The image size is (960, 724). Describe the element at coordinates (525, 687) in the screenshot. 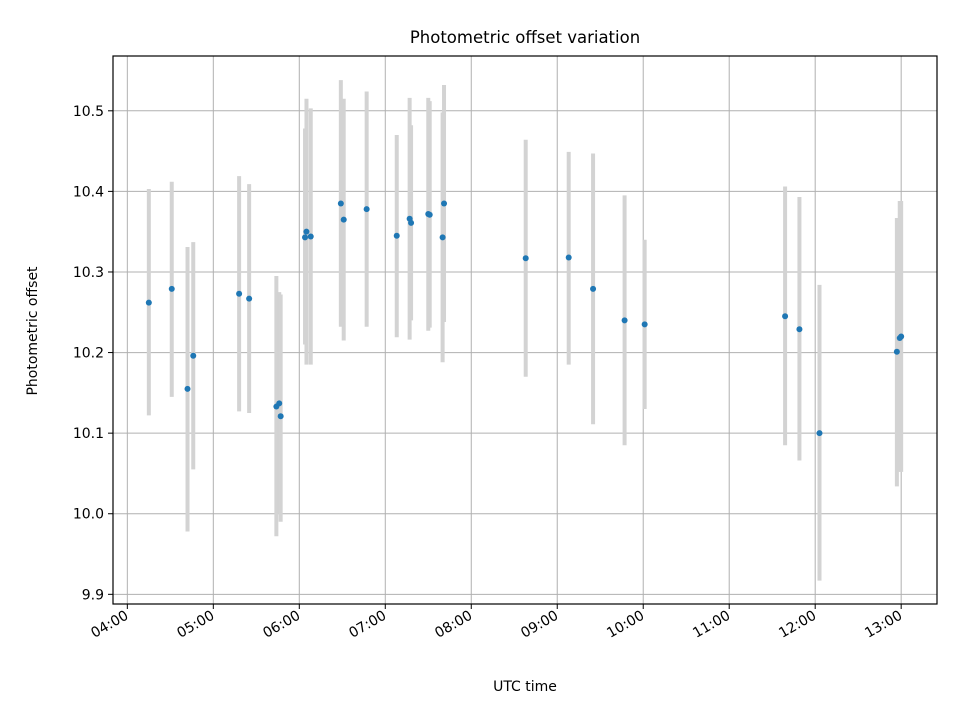

I see `x-axis-label: UTC time` at that location.